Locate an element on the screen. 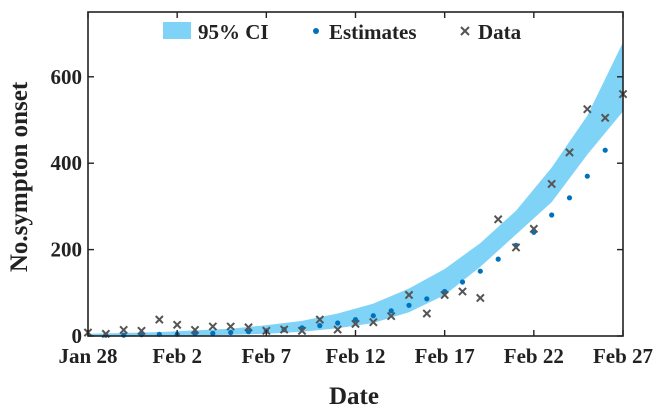 The height and width of the screenshot is (418, 665). x-tick-label: Feb 12 is located at coordinates (355, 356).